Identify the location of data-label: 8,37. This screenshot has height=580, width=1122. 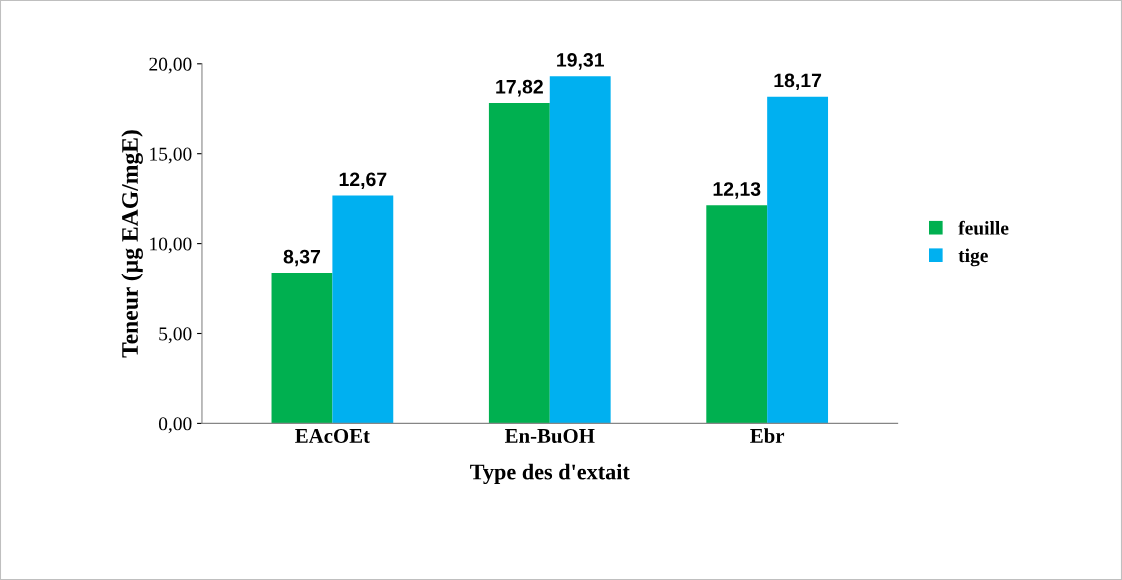
(302, 258).